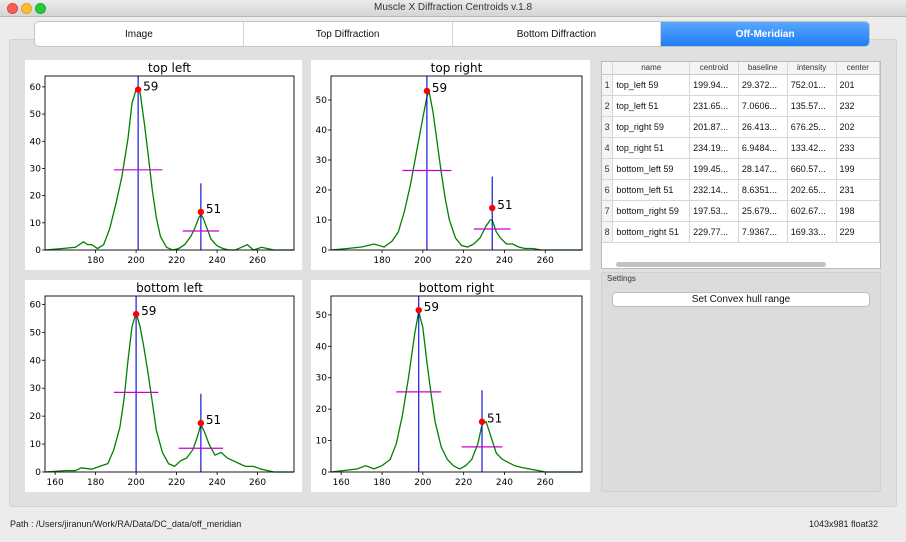 This screenshot has width=906, height=542. What do you see at coordinates (858, 106) in the screenshot?
I see `cell-center: 232` at bounding box center [858, 106].